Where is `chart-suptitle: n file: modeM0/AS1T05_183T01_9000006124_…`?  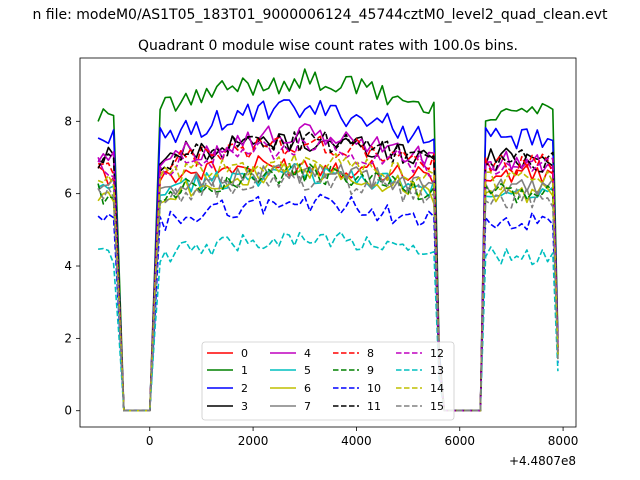 chart-suptitle: n file: modeM0/AS1T05_183T01_9000006124_… is located at coordinates (320, 15).